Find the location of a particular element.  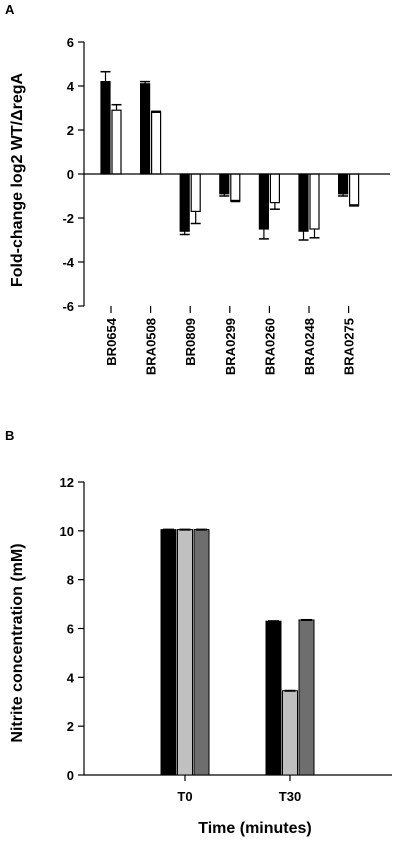

panel-a-y-tick-label: -2 is located at coordinates (68, 218).